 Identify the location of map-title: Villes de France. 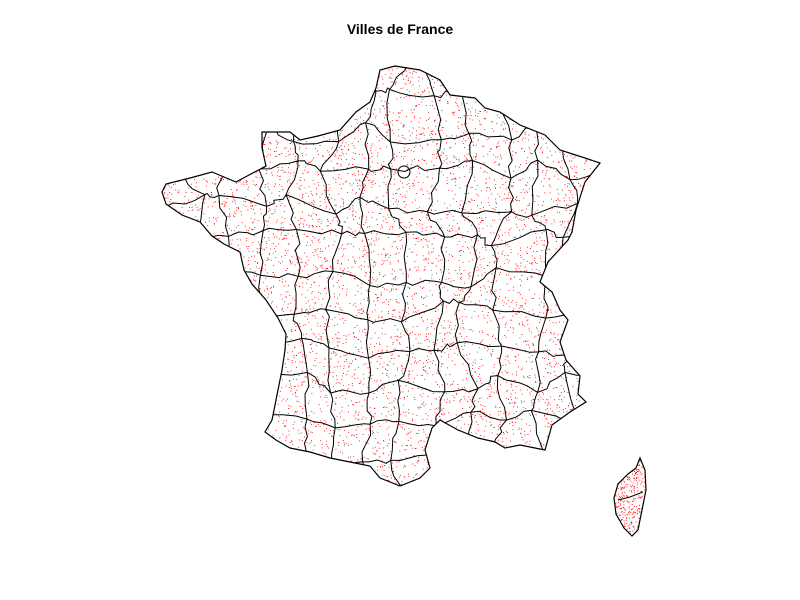
(400, 29).